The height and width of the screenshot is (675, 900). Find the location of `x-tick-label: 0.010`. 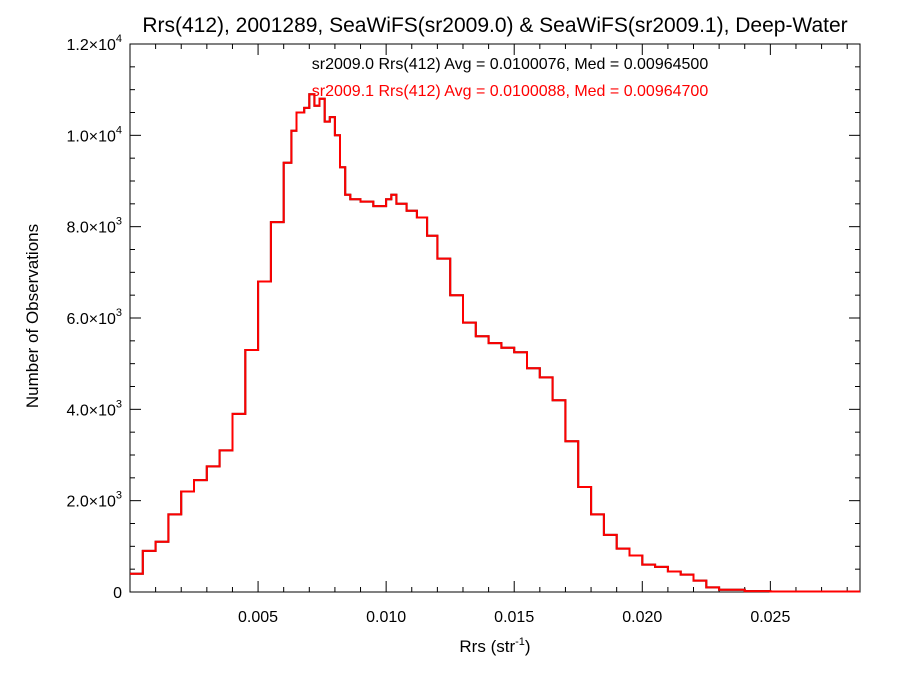

x-tick-label: 0.010 is located at coordinates (386, 617).